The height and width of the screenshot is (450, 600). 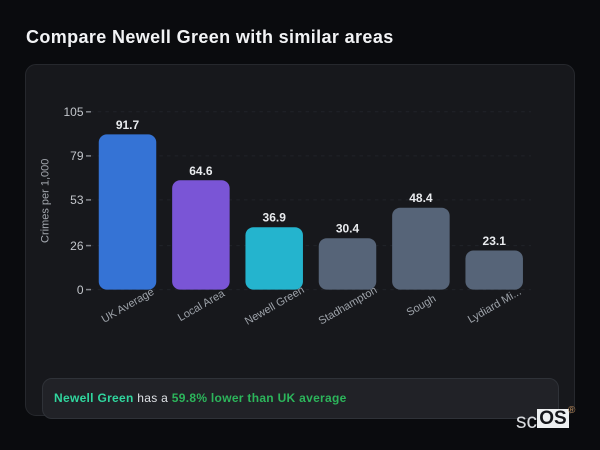 What do you see at coordinates (421, 198) in the screenshot?
I see `svg-text: 48.4` at bounding box center [421, 198].